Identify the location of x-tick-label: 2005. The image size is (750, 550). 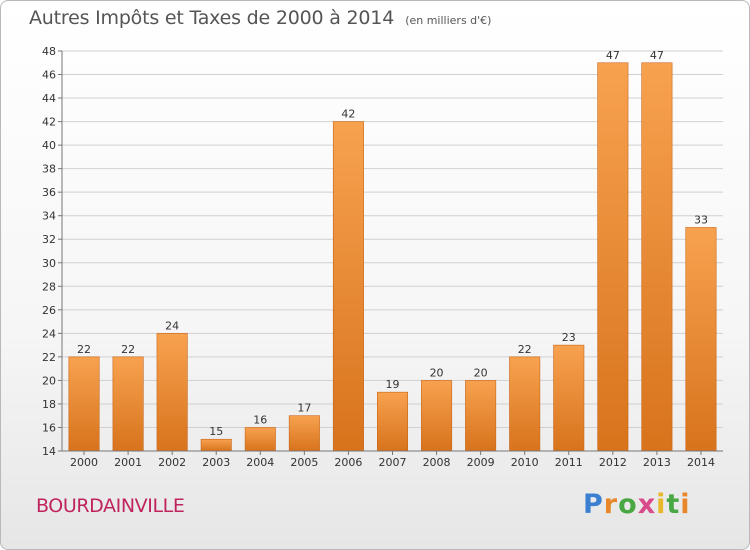
(304, 462).